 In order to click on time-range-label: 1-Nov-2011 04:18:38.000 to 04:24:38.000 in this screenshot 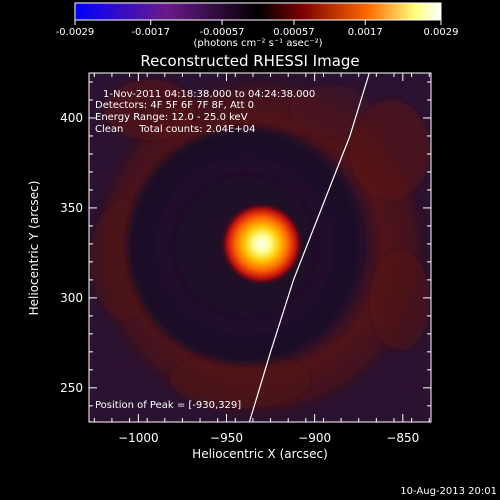, I will do `click(209, 94)`.